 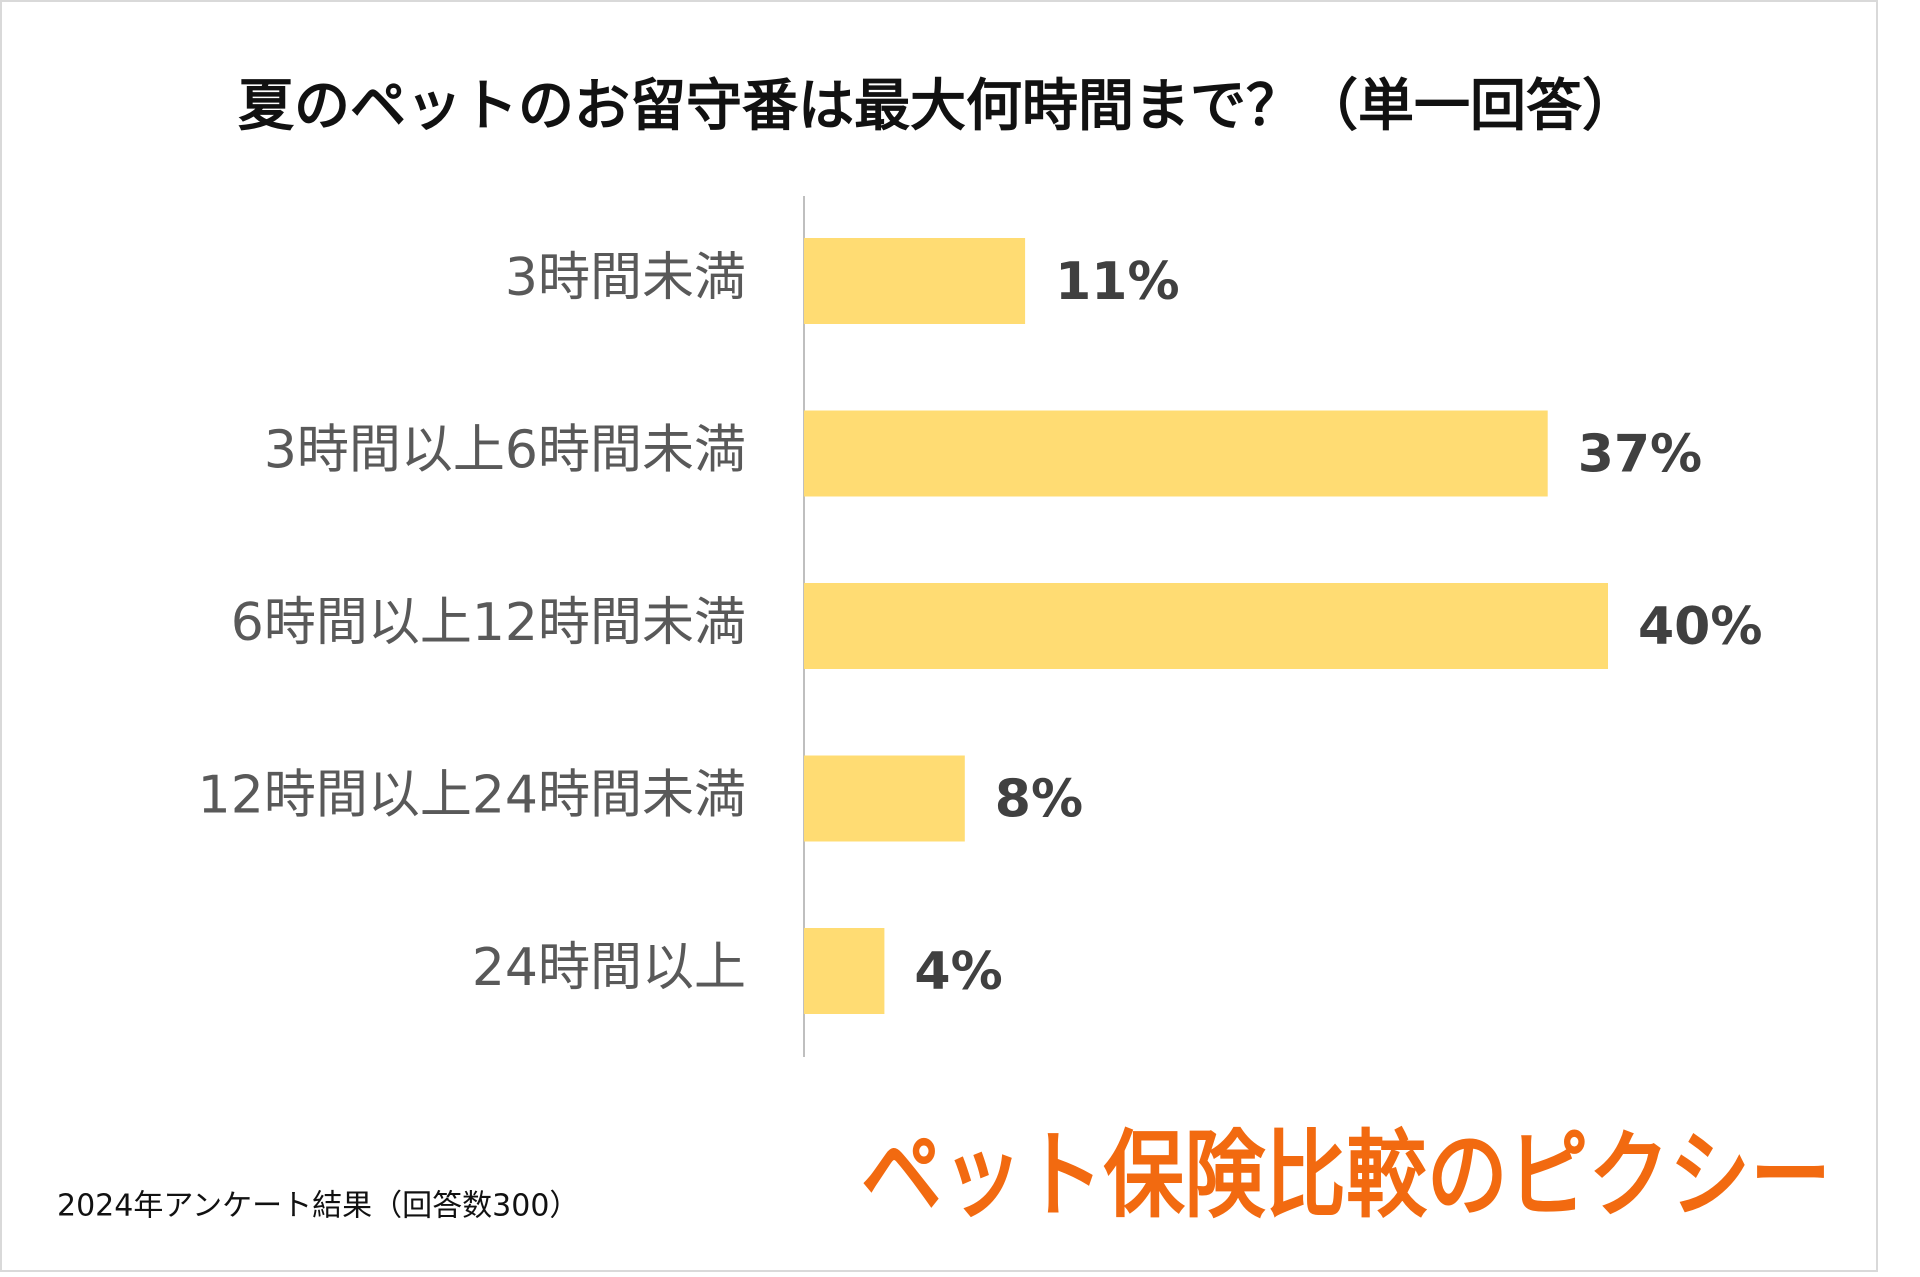 I want to click on category-label: 12時間以上24時間未満, so click(x=472, y=796).